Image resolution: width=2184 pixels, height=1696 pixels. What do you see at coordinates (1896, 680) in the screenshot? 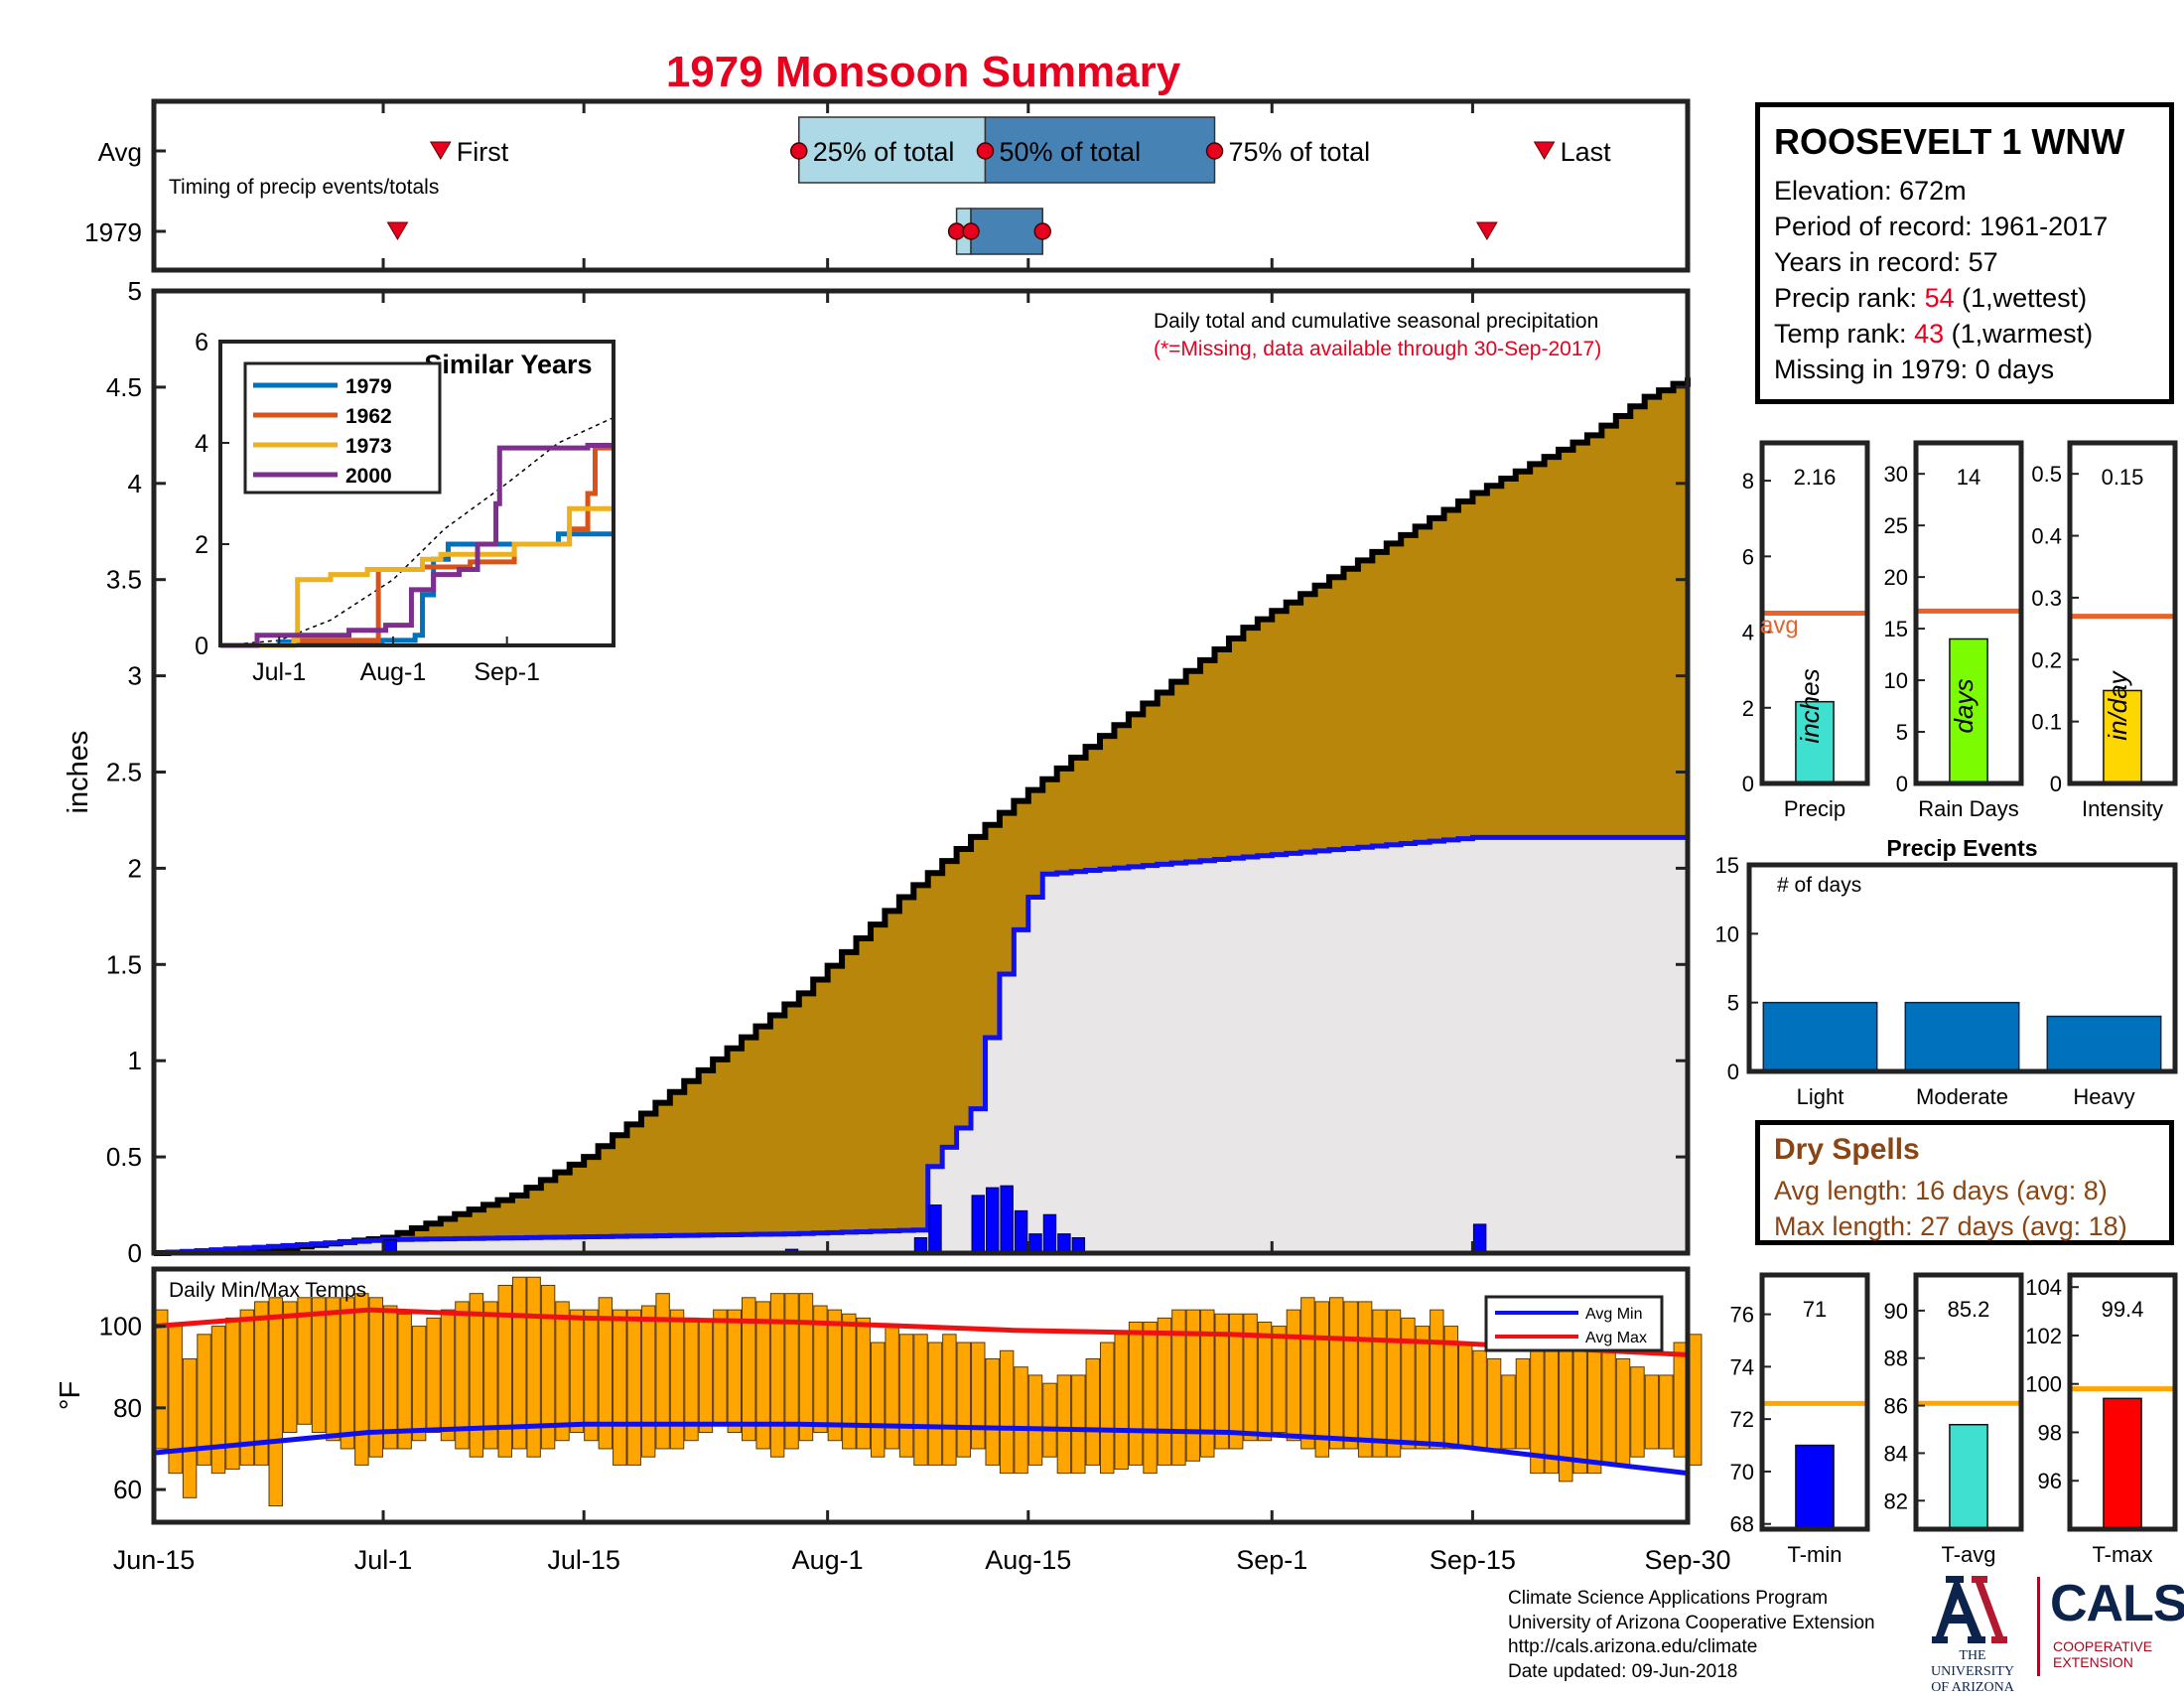
I see `raindays_bar-ytick-label: 10` at bounding box center [1896, 680].